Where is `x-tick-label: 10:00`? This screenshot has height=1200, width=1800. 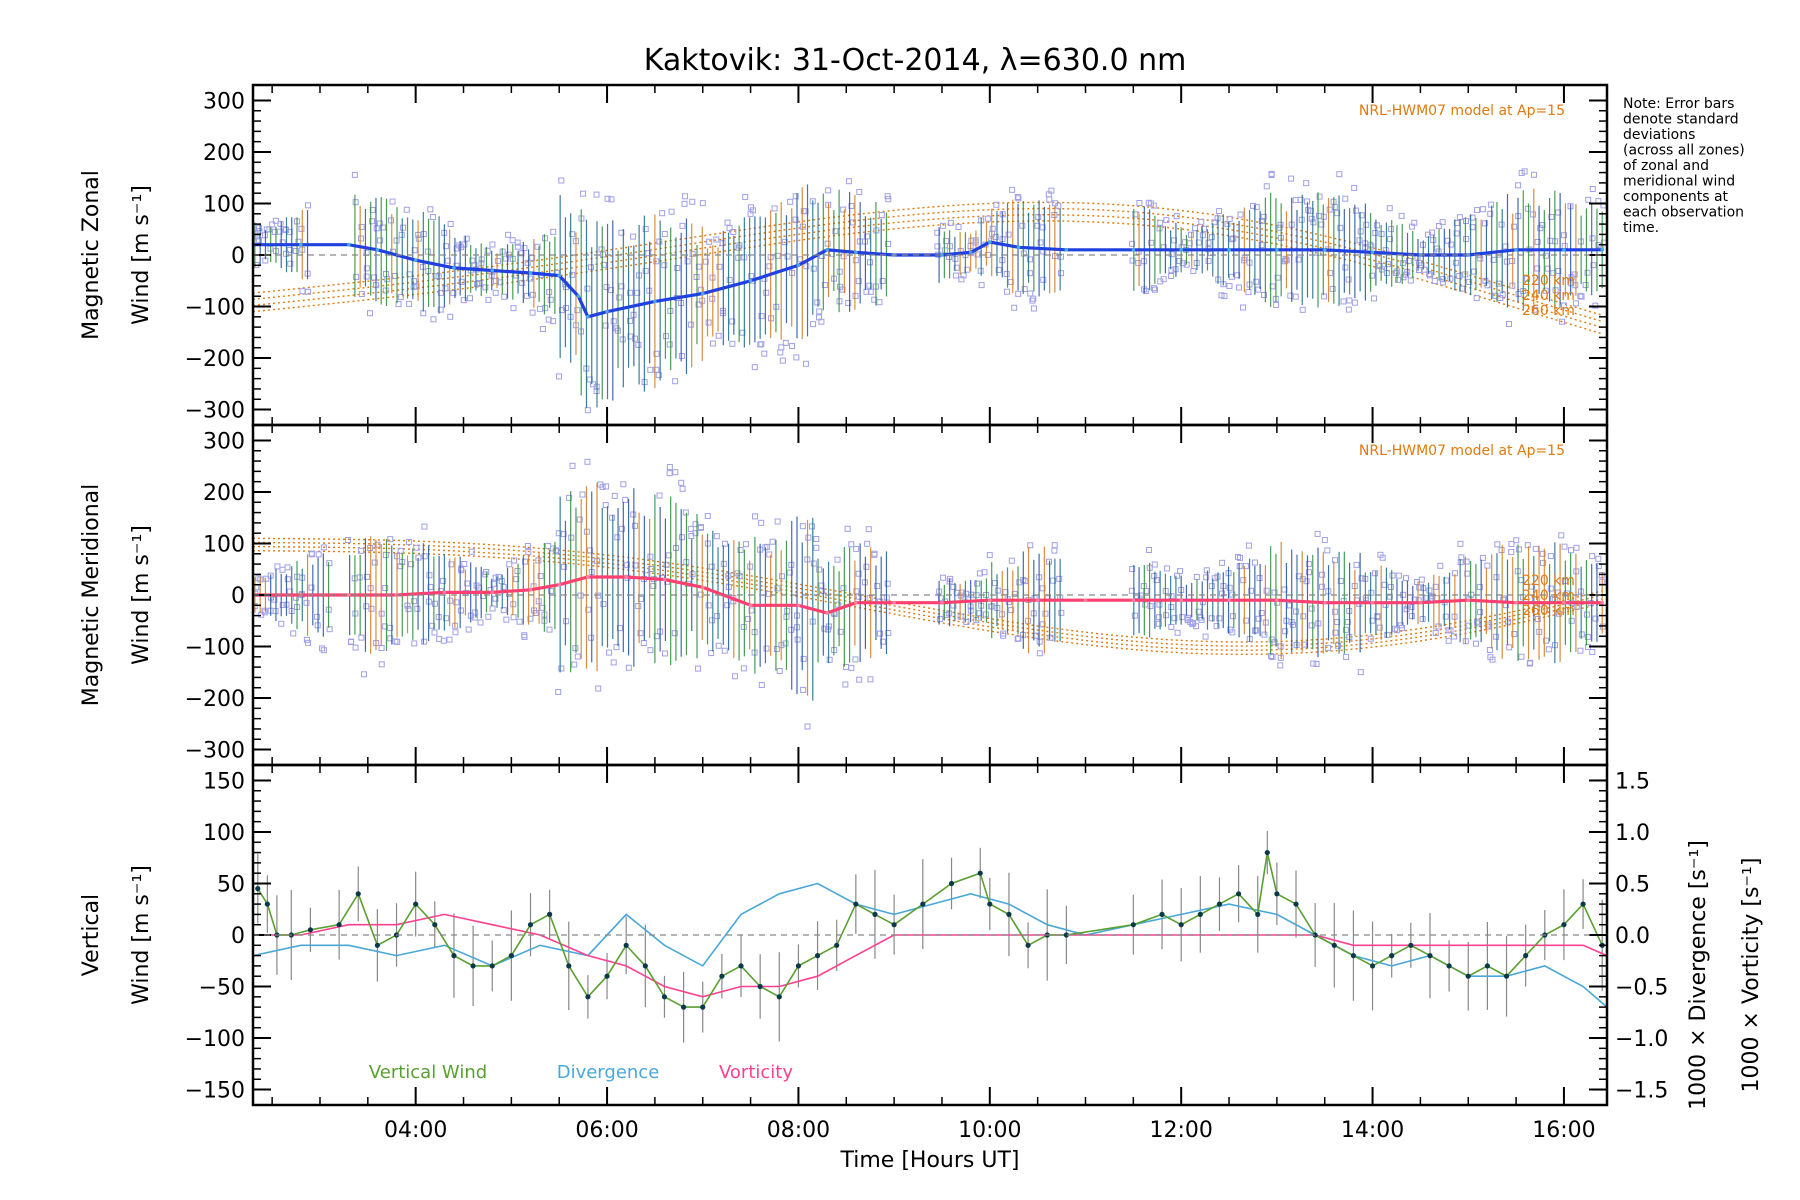 x-tick-label: 10:00 is located at coordinates (989, 1130).